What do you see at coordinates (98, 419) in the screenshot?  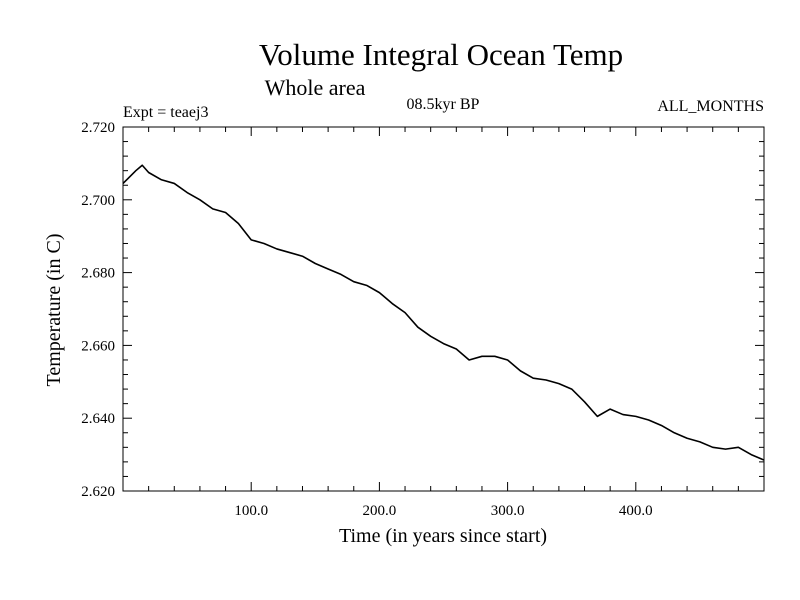 I see `y-tick-label: 2.640` at bounding box center [98, 419].